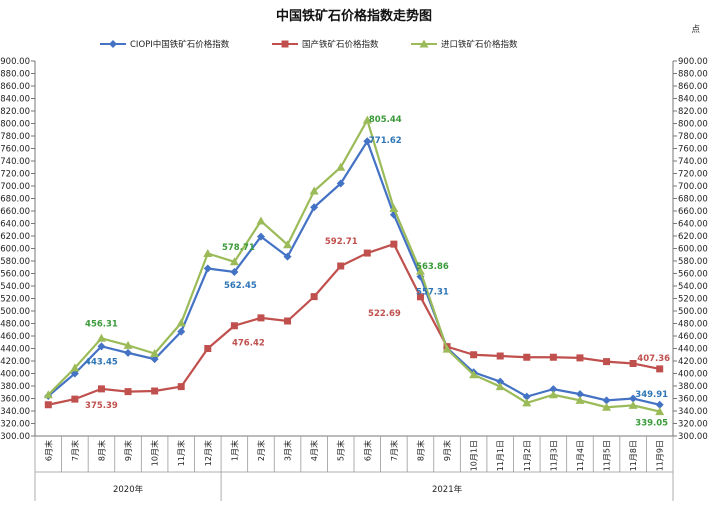 Image resolution: width=708 pixels, height=505 pixels. Describe the element at coordinates (15, 237) in the screenshot. I see `y-tick-label: 620.00` at that location.